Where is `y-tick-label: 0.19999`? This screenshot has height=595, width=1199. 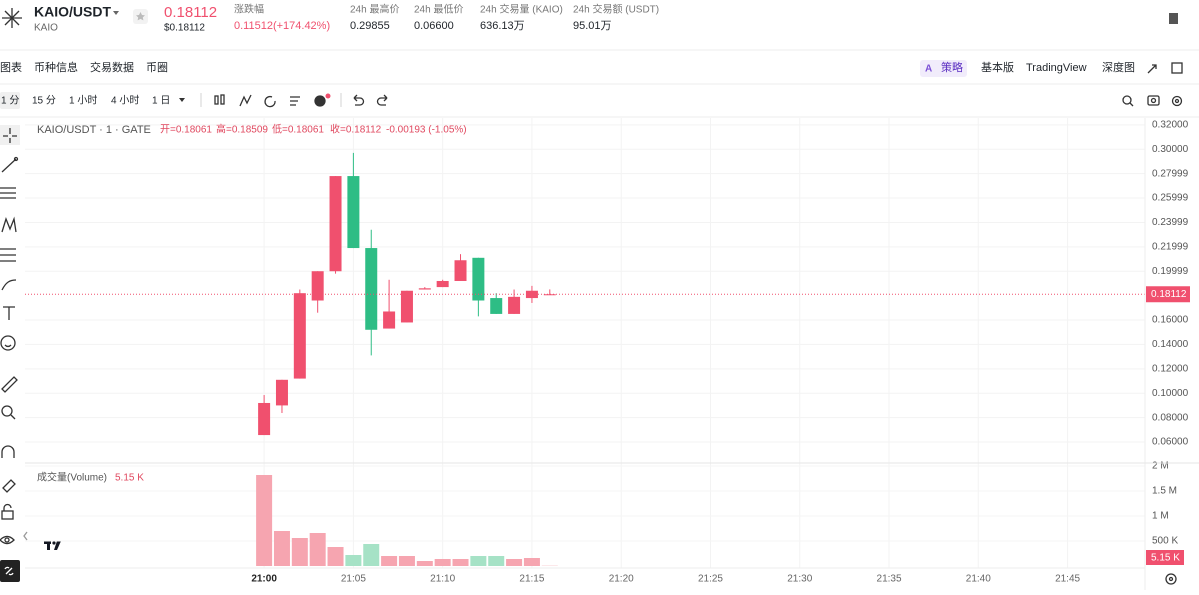
y-tick-label: 0.19999 is located at coordinates (1170, 271).